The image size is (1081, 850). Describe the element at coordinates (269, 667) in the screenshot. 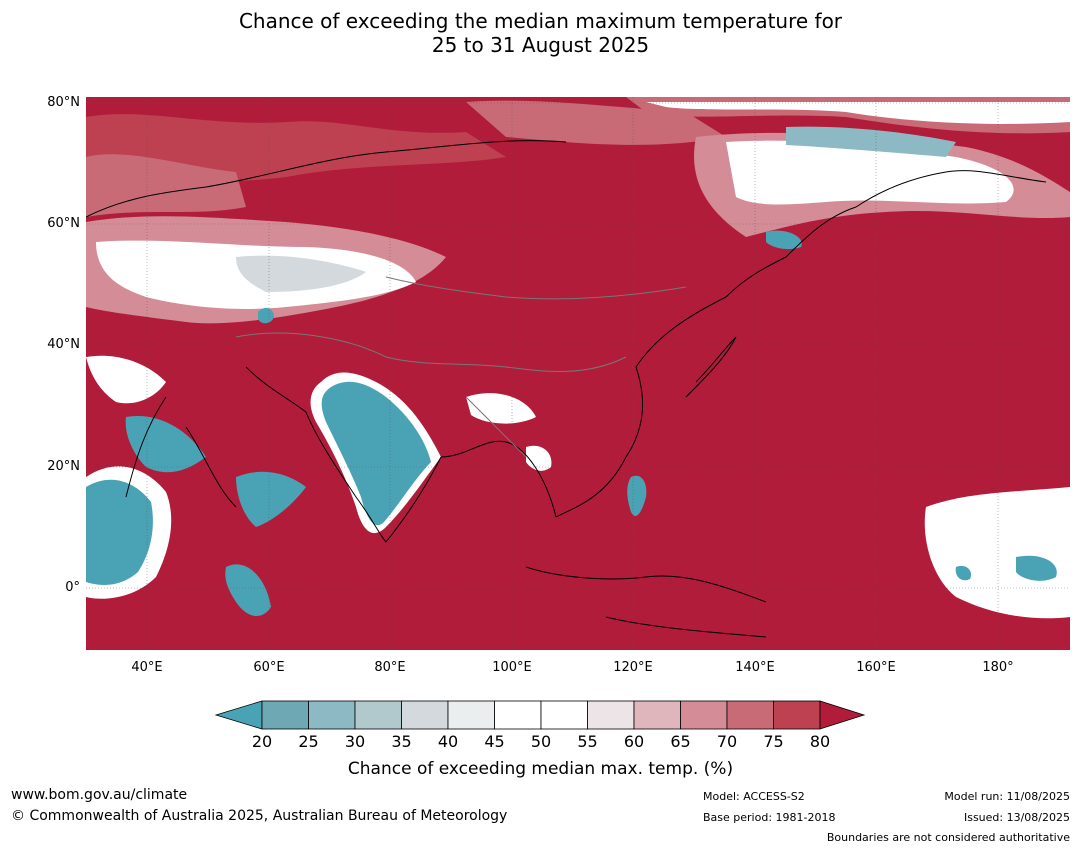

I see `lon-label-60e: 60°E` at that location.